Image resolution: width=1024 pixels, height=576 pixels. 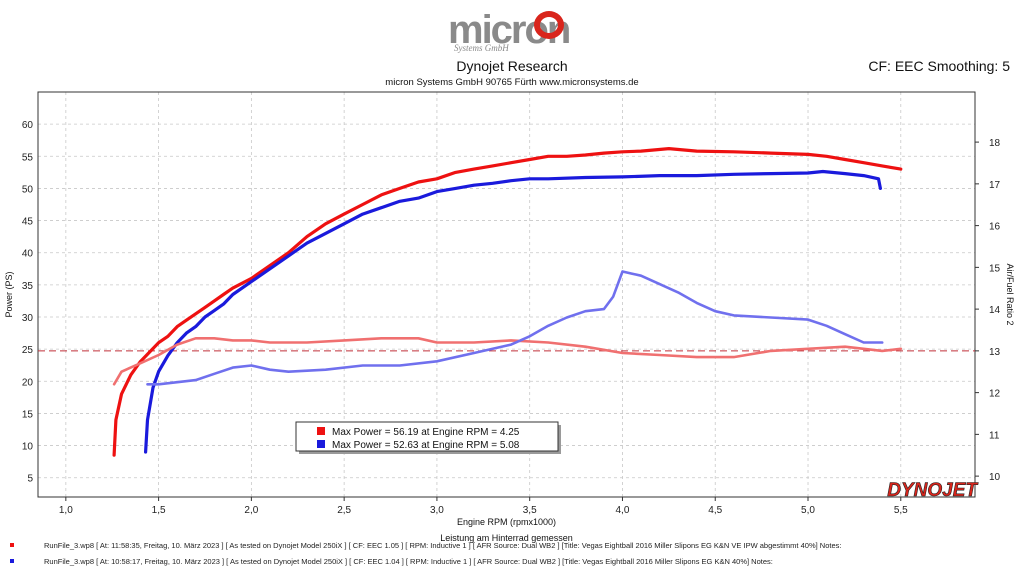 I want to click on y-right-tick-label: 13, so click(x=995, y=352).